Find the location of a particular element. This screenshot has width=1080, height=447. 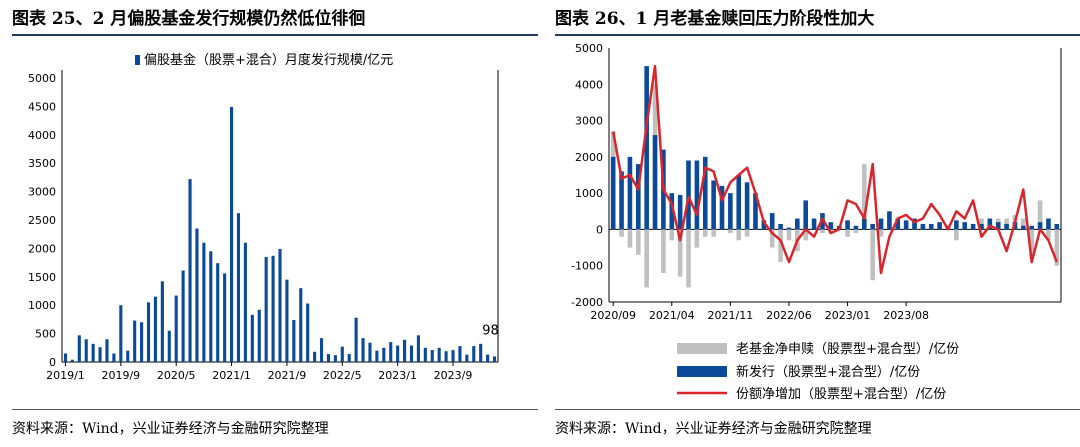

right-x-tick-label: 2023/01 is located at coordinates (848, 315).